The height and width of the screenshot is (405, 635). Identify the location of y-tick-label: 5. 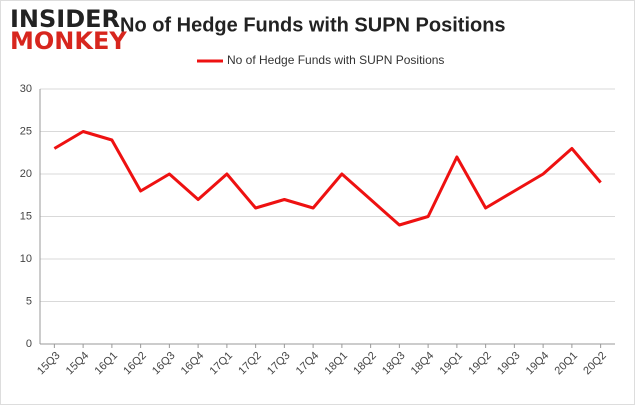
(29, 301).